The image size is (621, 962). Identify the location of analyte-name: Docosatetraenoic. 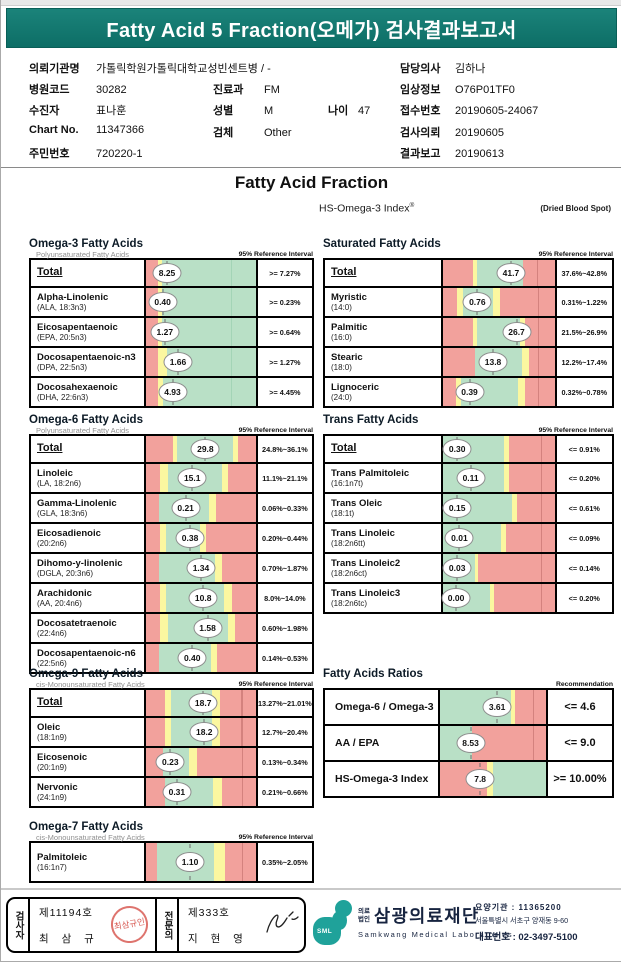
(77, 623).